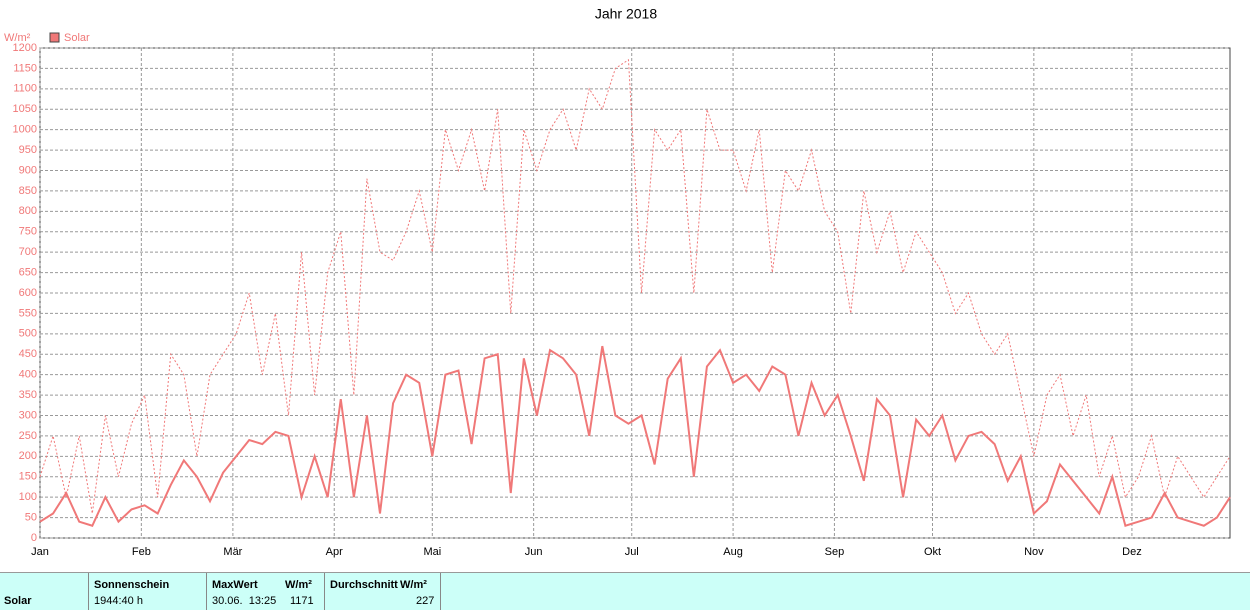 This screenshot has width=1250, height=610. What do you see at coordinates (28, 191) in the screenshot?
I see `y-tick-label: 850` at bounding box center [28, 191].